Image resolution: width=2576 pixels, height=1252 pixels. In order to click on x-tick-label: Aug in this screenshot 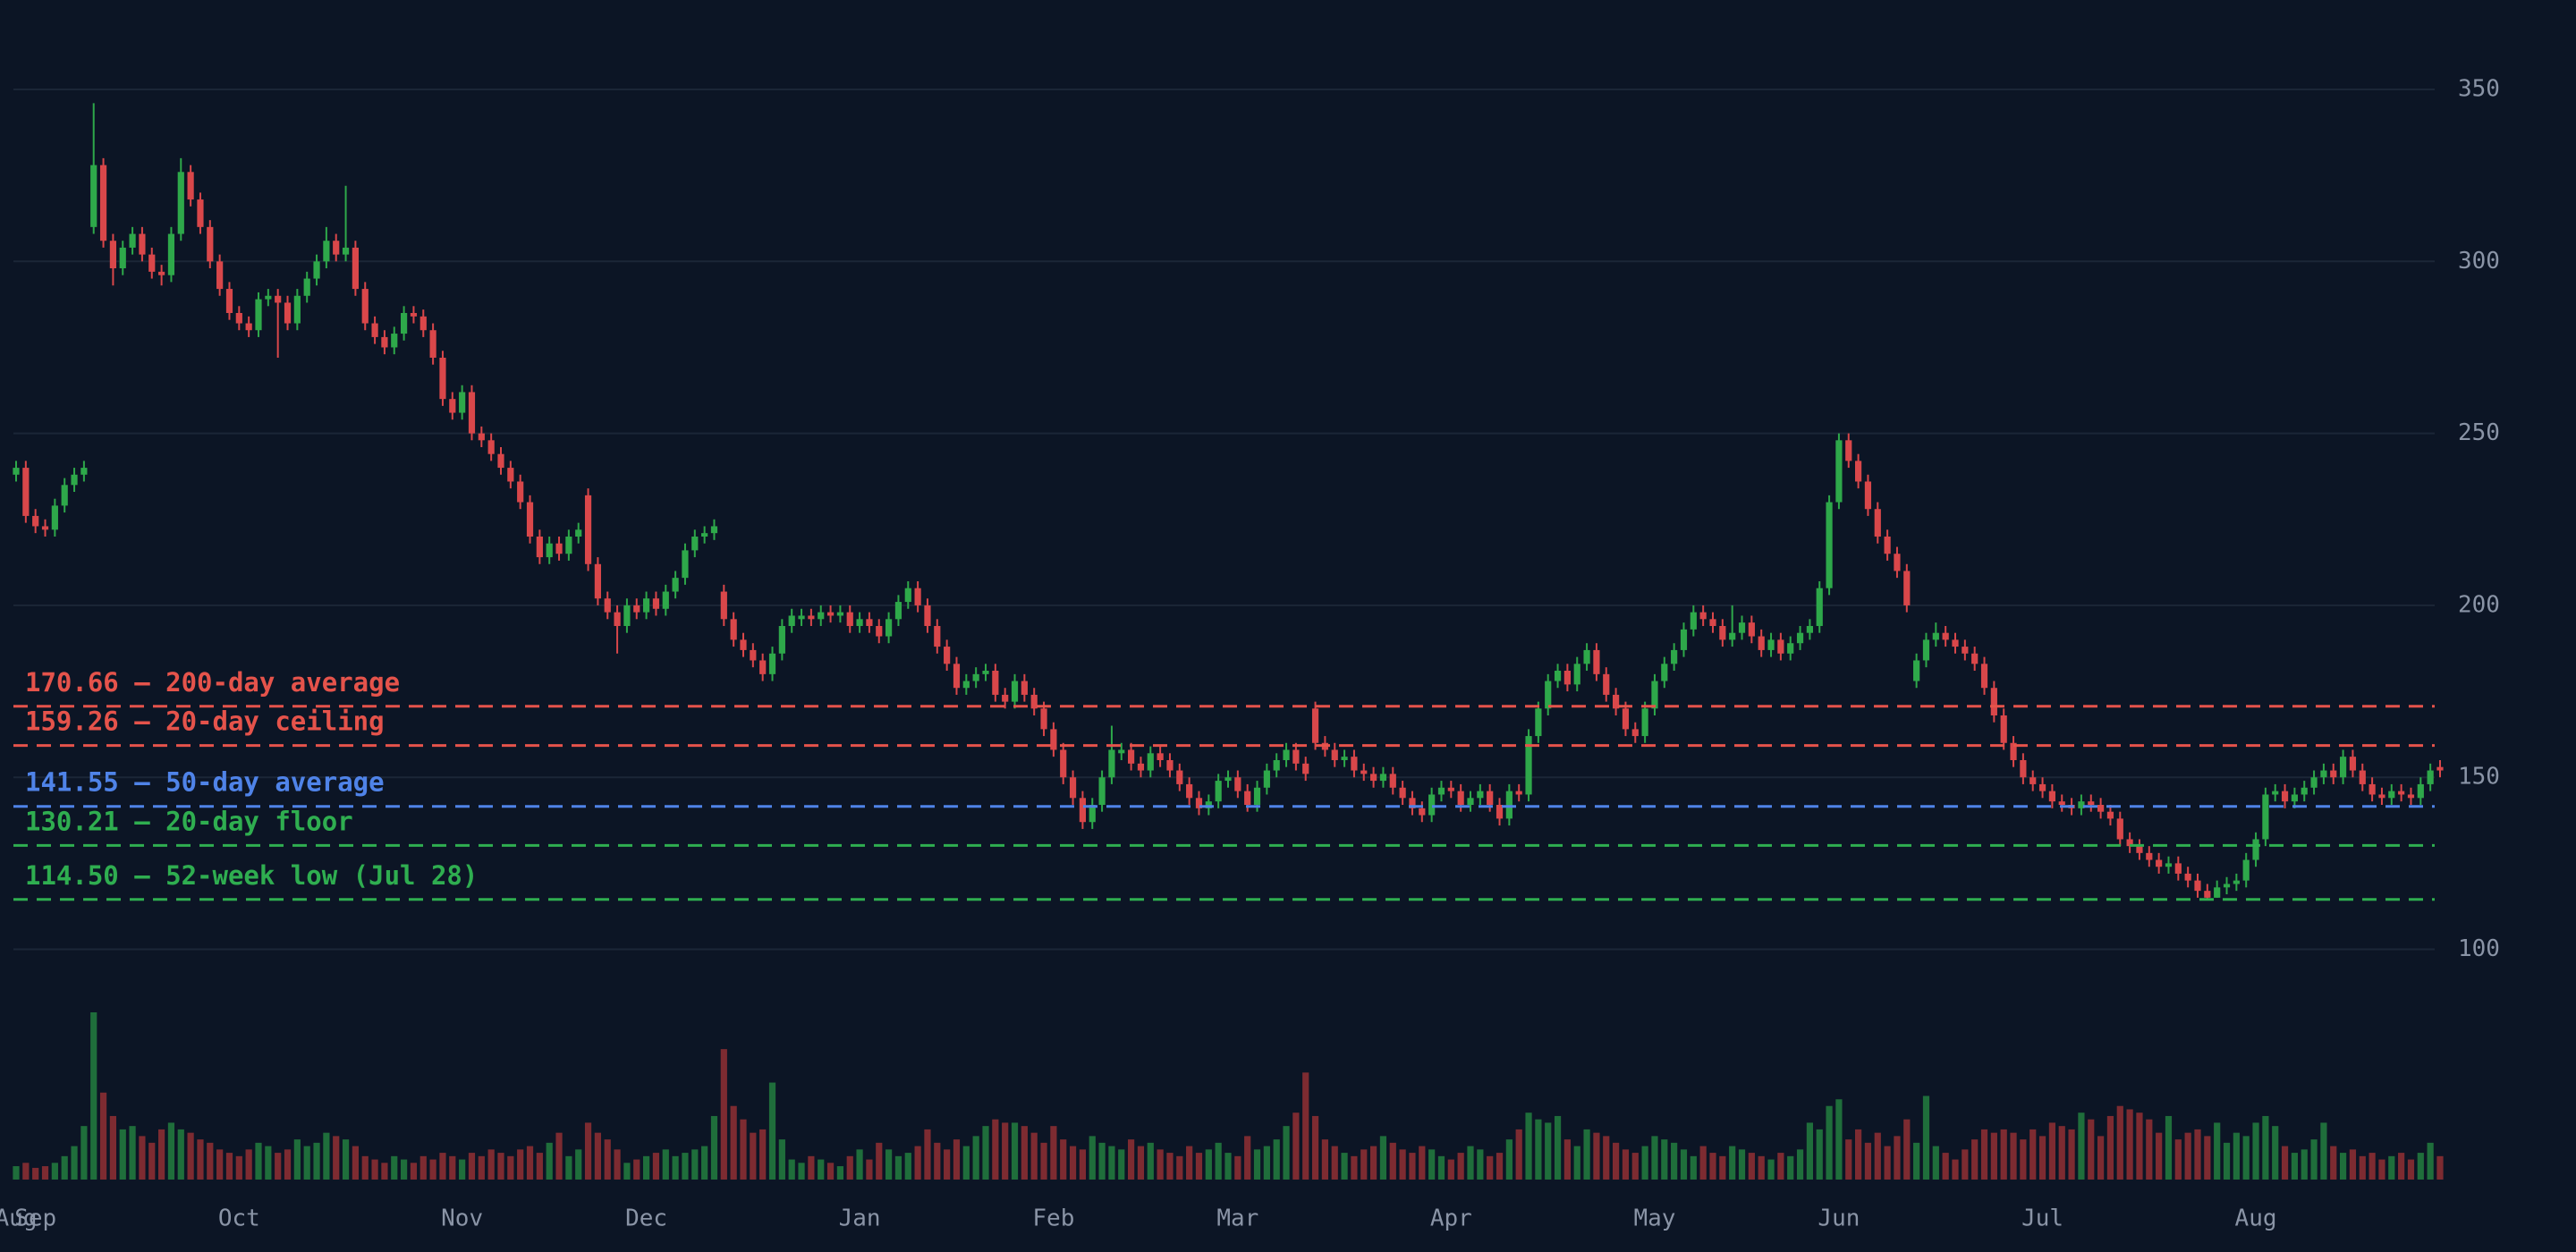, I will do `click(18, 1218)`.